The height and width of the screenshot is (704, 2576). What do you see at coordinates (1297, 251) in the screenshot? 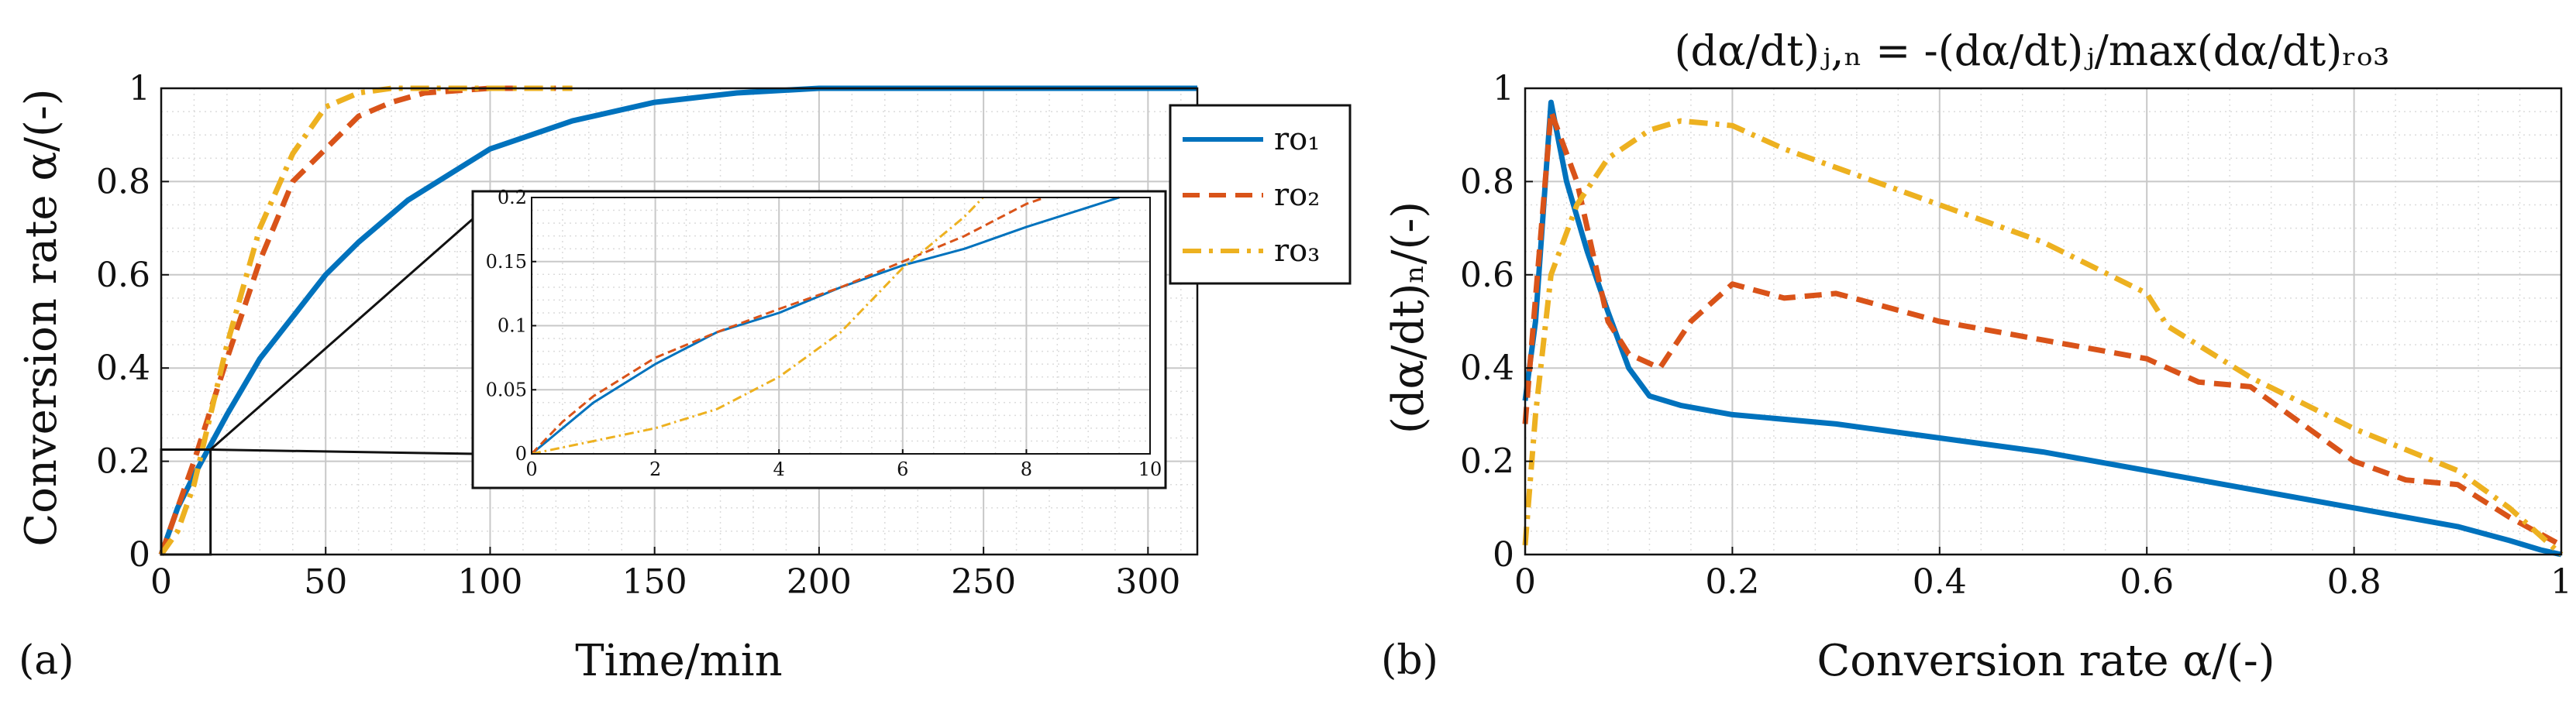
I see `legend-label-ro3: ro₃` at bounding box center [1297, 251].